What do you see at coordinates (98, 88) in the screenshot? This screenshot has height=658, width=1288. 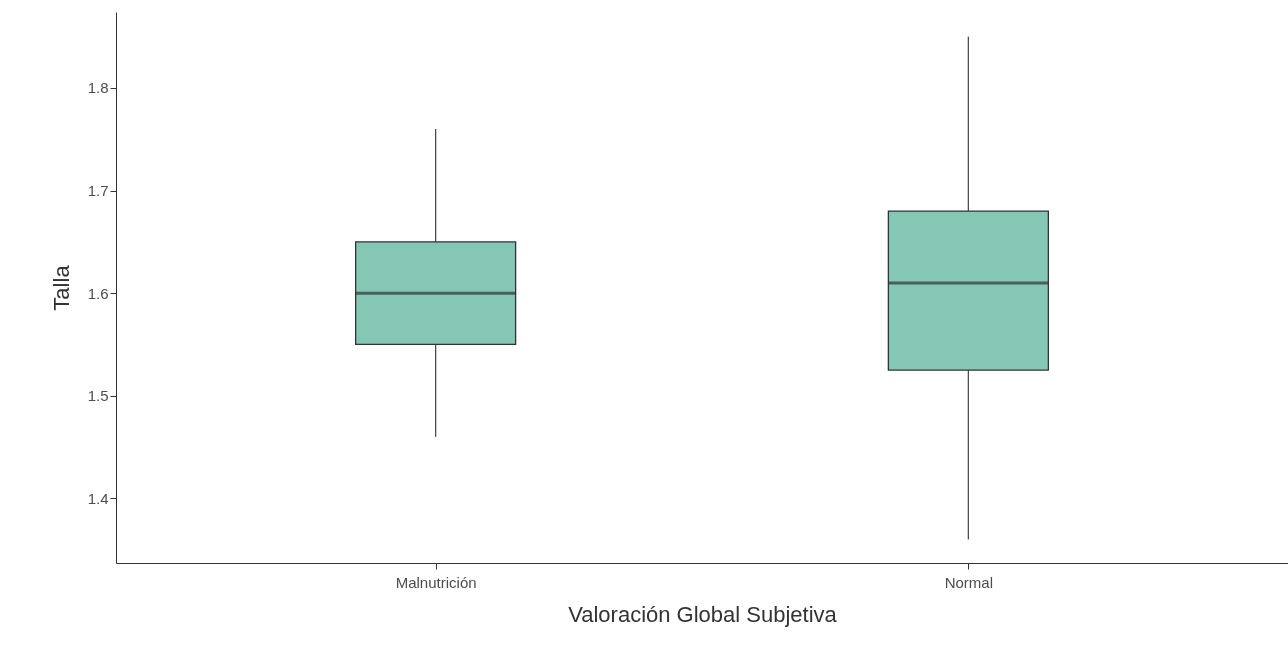 I see `y-tick-label: 1.8` at bounding box center [98, 88].